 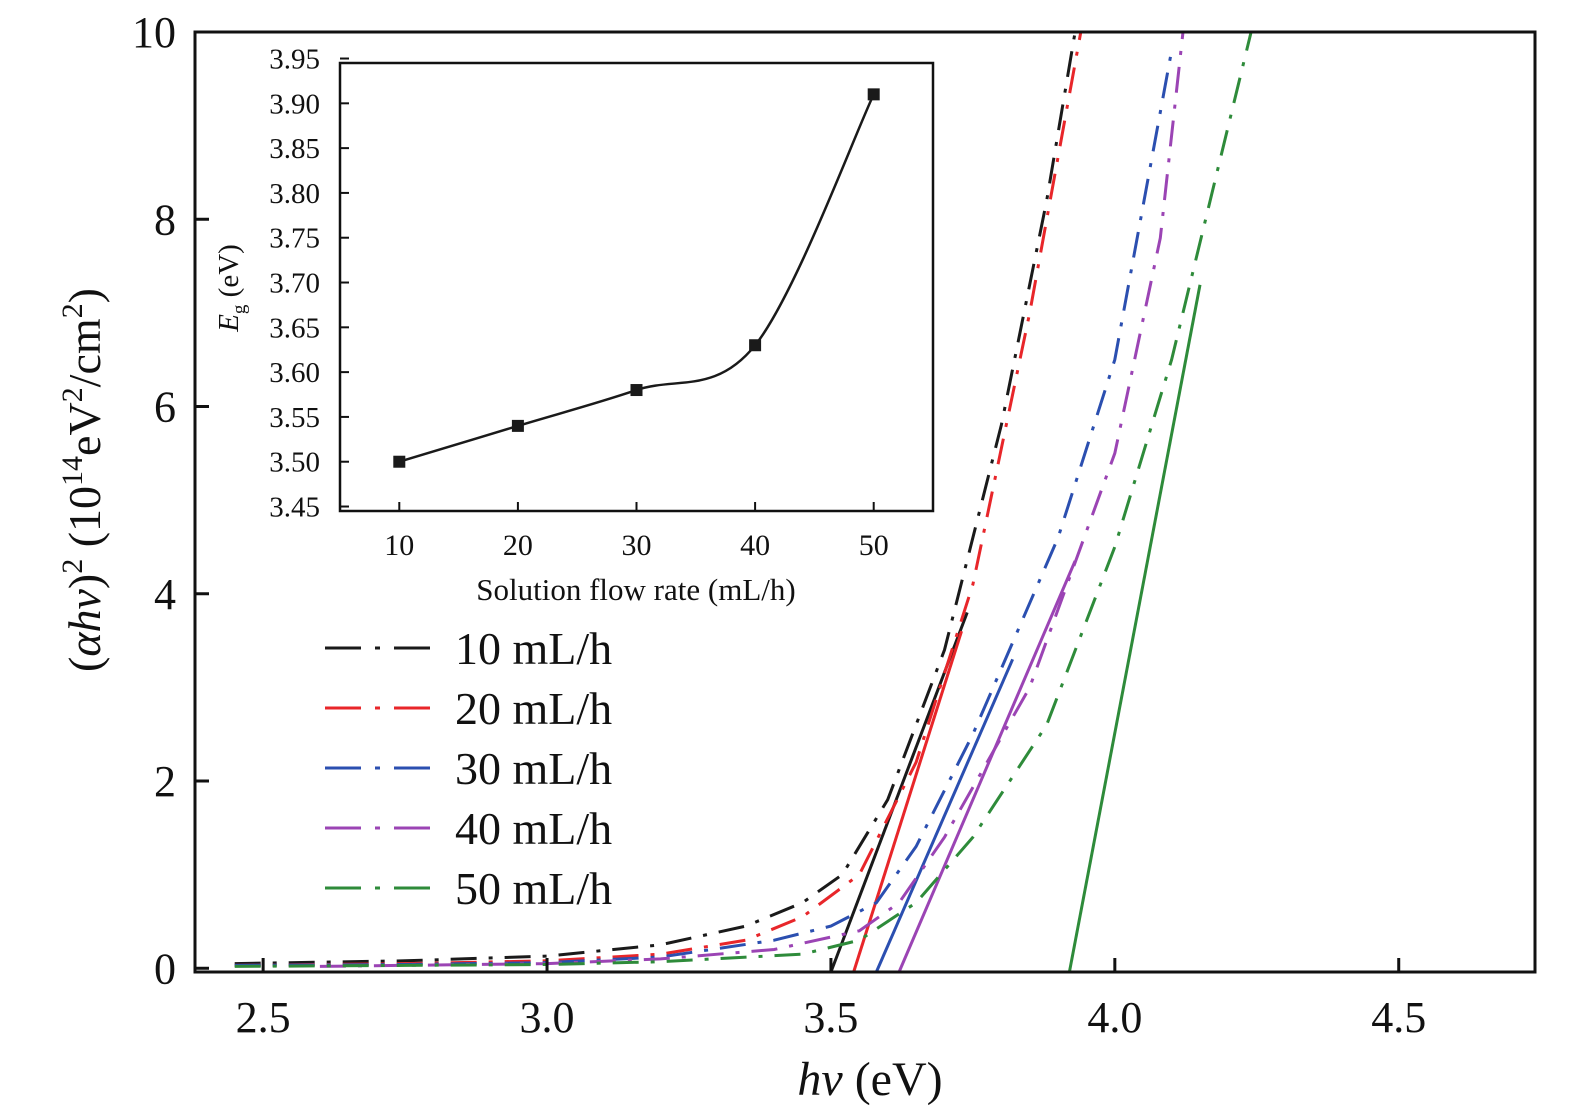 I want to click on y-axis-label: (αhv)2 (1014eV2/cm2), so click(x=83, y=480).